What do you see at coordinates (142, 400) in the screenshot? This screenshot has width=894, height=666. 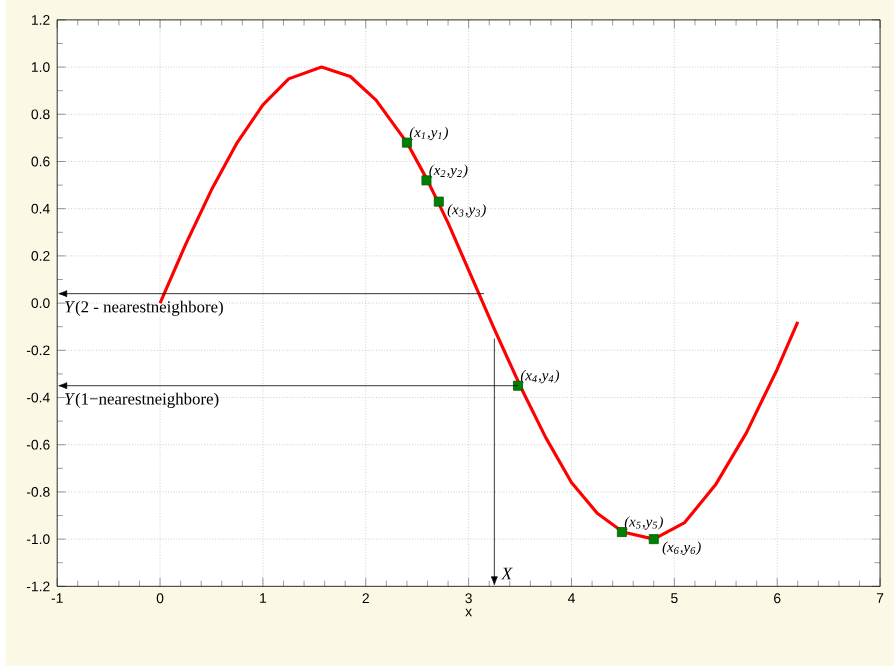 I see `annotation: Y(1−nearestneighbore)` at bounding box center [142, 400].